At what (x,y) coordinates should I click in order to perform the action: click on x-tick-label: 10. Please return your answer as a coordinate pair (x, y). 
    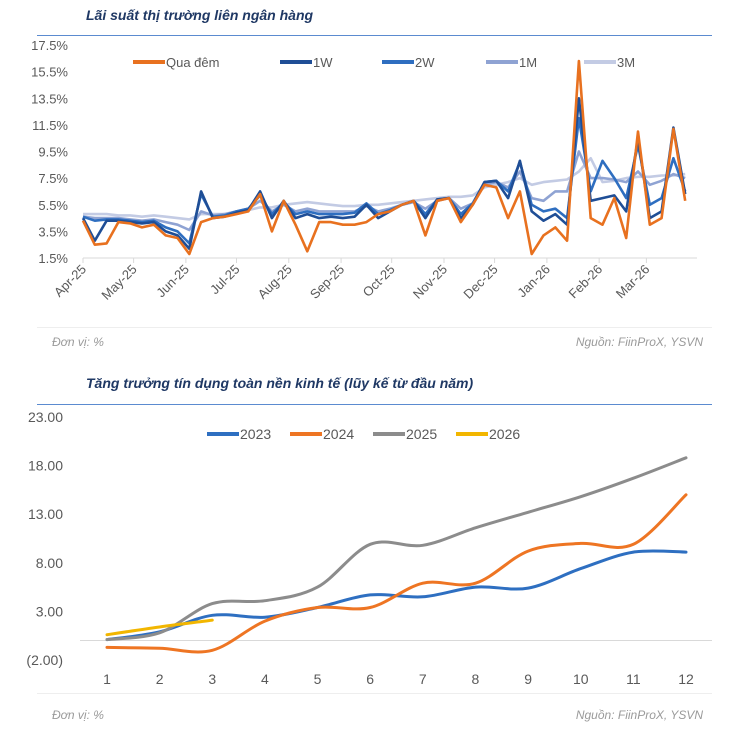
    Looking at the image, I should click on (581, 679).